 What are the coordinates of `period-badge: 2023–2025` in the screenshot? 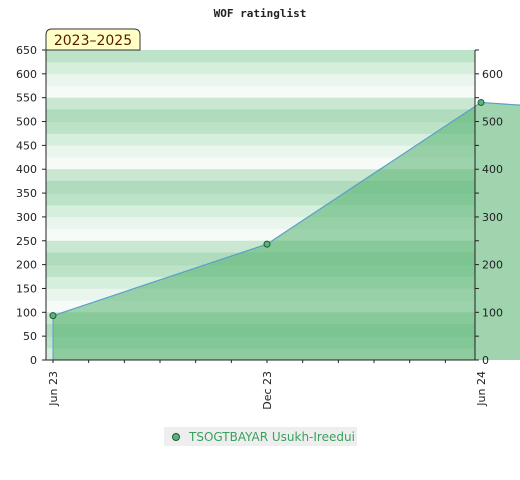 It's located at (93, 39).